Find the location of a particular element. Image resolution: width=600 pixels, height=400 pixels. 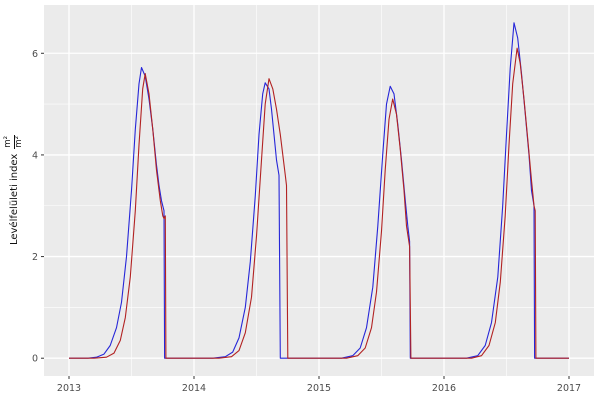

y-tick-label: 2 is located at coordinates (35, 257).